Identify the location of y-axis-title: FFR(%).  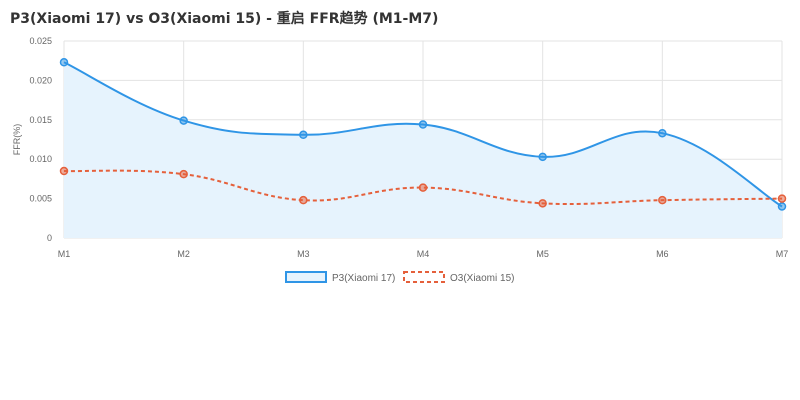
(17, 140).